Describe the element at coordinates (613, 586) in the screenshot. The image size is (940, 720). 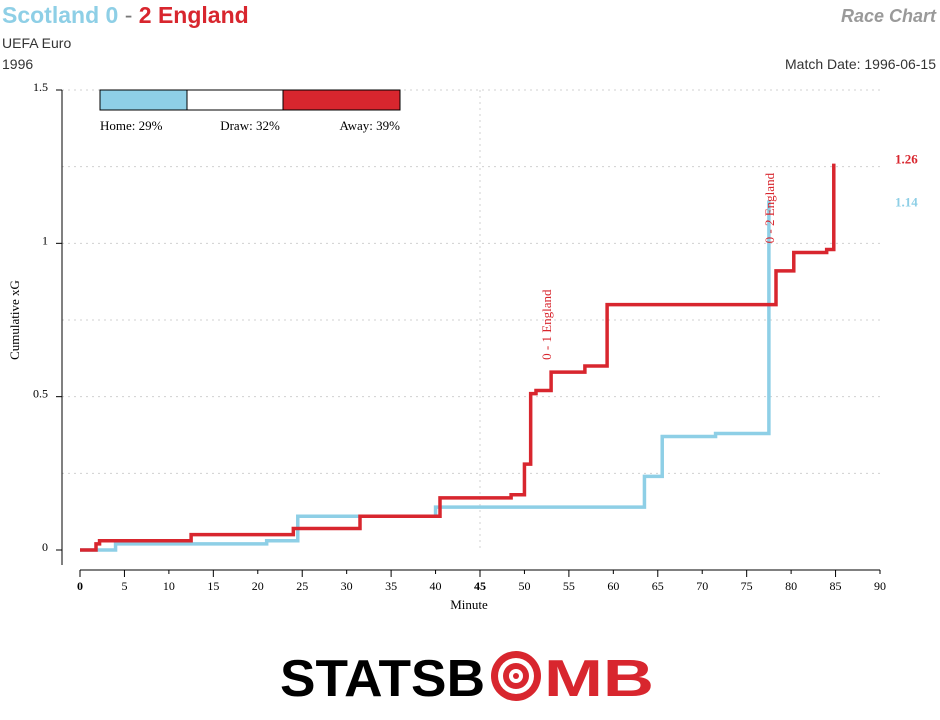
I see `x-tick-label: 60` at that location.